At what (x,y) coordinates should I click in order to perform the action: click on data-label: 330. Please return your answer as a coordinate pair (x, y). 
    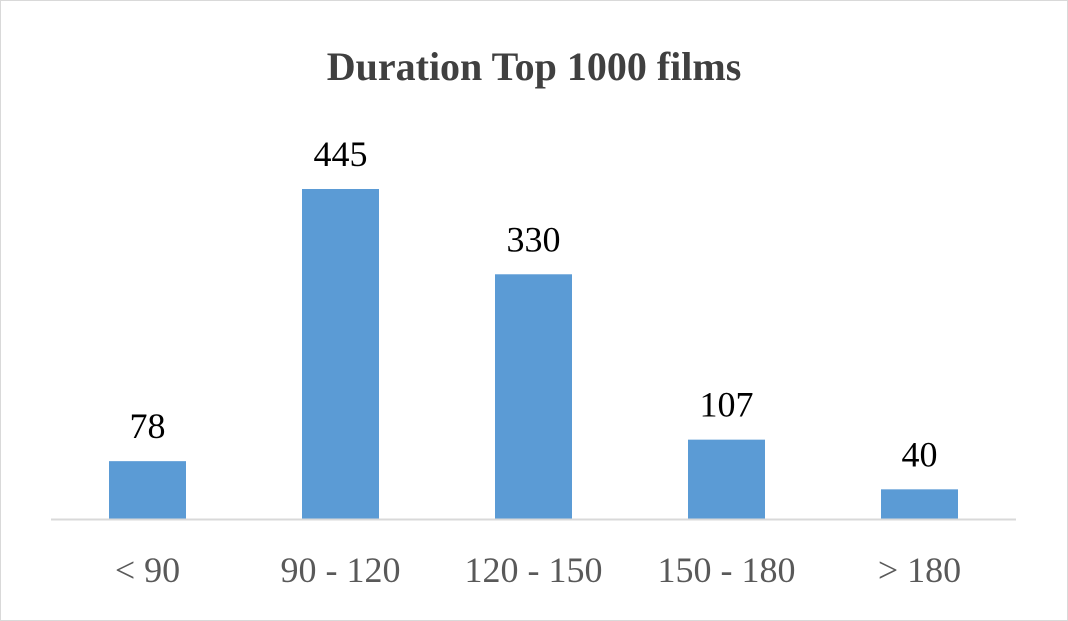
    Looking at the image, I should click on (534, 239).